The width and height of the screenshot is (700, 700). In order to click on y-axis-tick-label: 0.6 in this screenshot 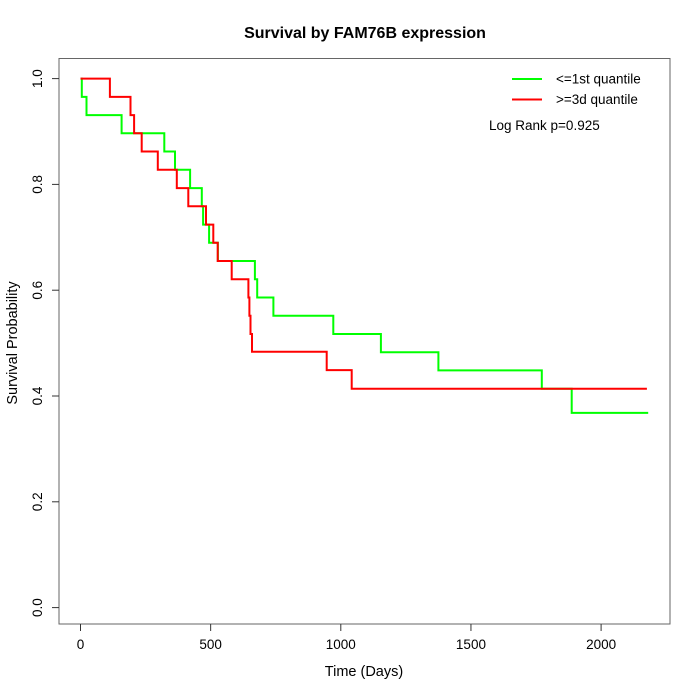, I will do `click(37, 290)`.